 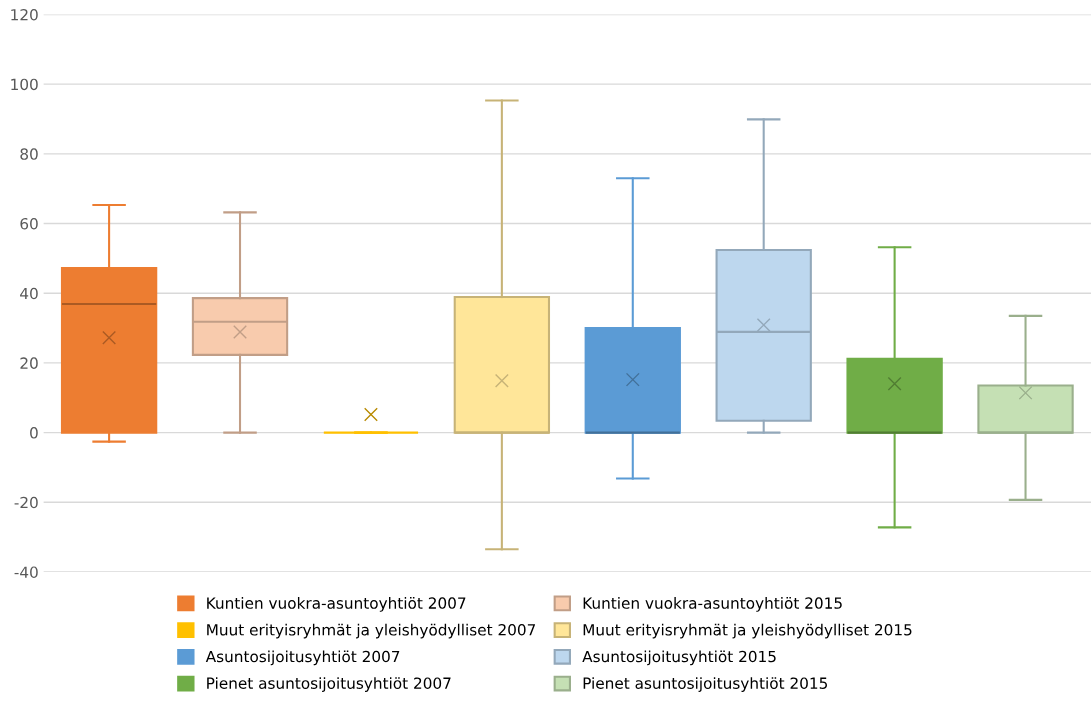 What do you see at coordinates (26, 572) in the screenshot?
I see `y-tick-label: -40` at bounding box center [26, 572].